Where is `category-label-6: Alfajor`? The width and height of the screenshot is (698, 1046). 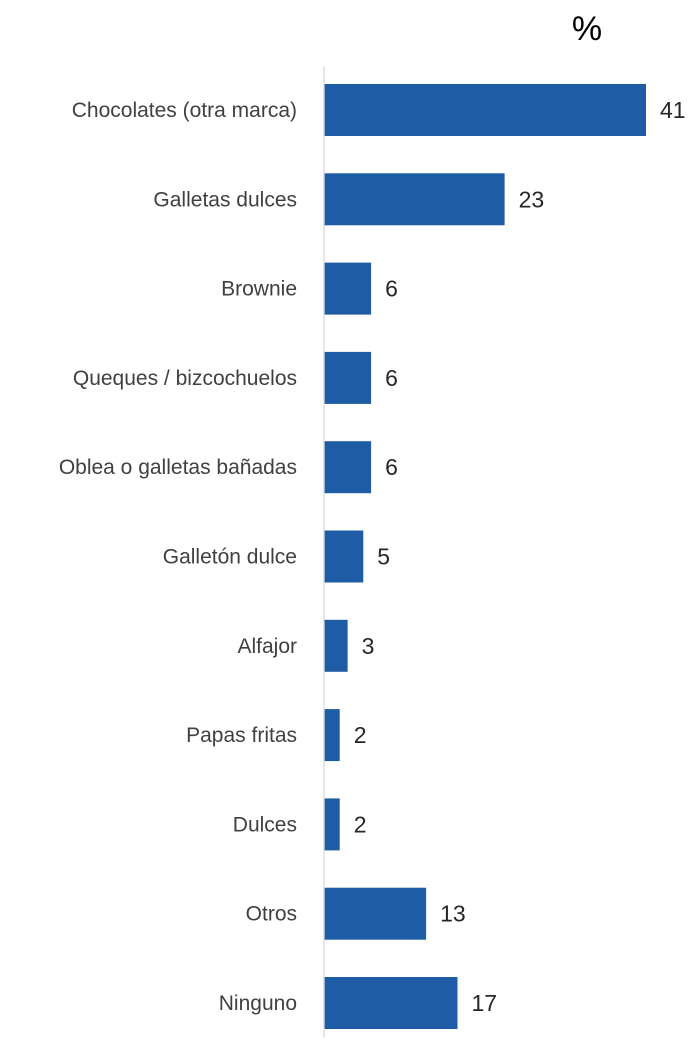
category-label-6: Alfajor is located at coordinates (267, 646).